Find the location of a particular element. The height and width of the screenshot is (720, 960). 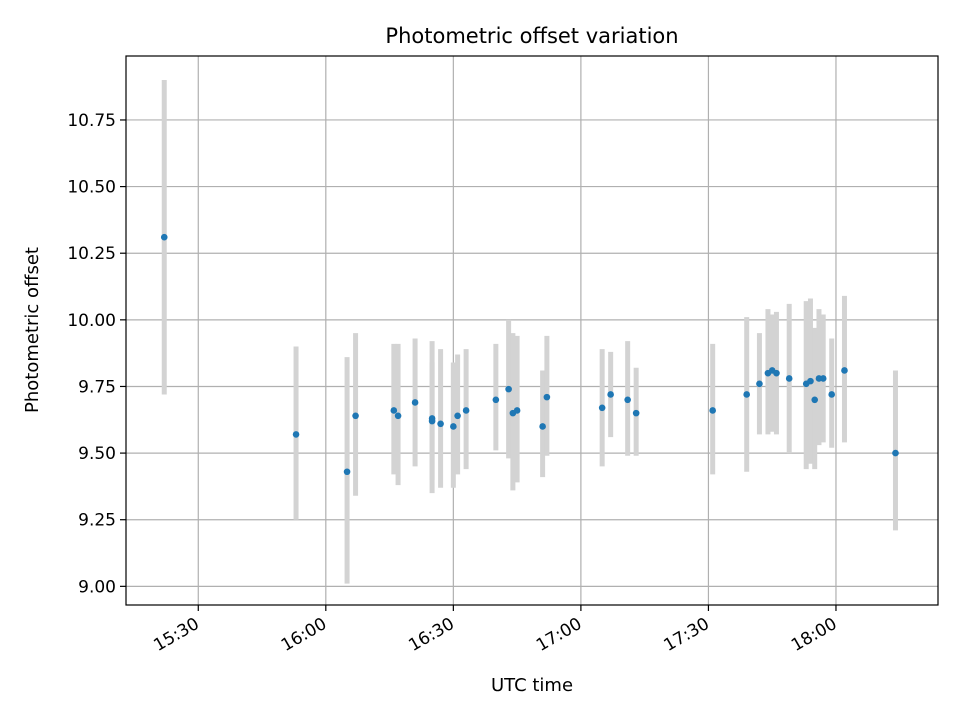

y-tick-label: 9.75 is located at coordinates (97, 387).